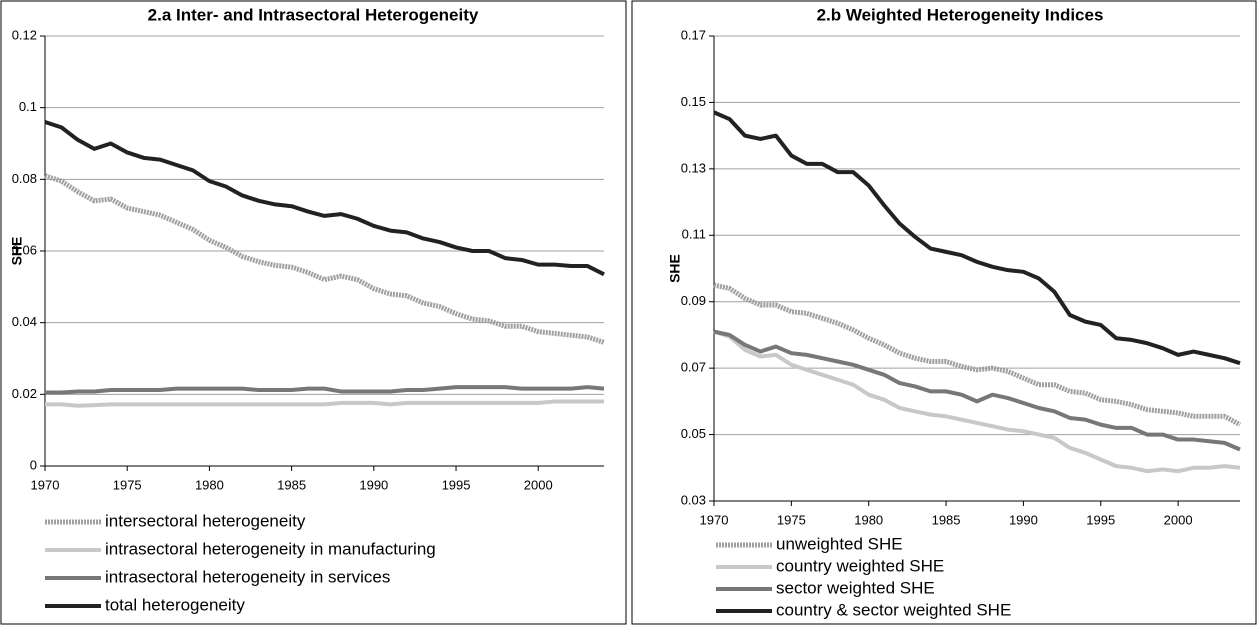 The height and width of the screenshot is (631, 1258). I want to click on y-tick-label: 0.1, so click(28, 106).